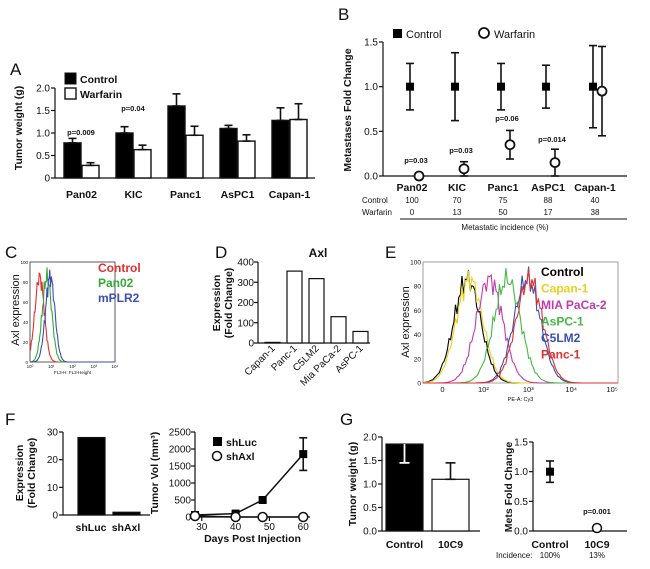 This screenshot has width=650, height=569. Describe the element at coordinates (418, 287) in the screenshot. I see `panel-e-y-tick-label: 80` at that location.